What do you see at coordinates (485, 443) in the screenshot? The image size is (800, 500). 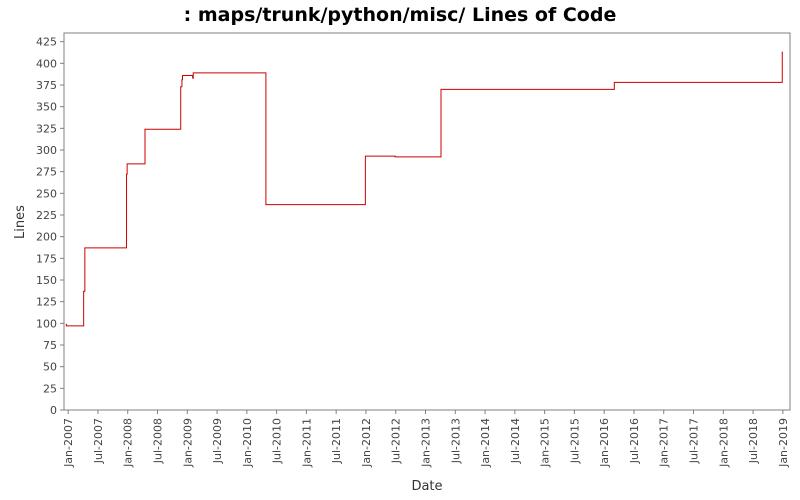 I see `x-tick-label: Jan-2014` at bounding box center [485, 443].